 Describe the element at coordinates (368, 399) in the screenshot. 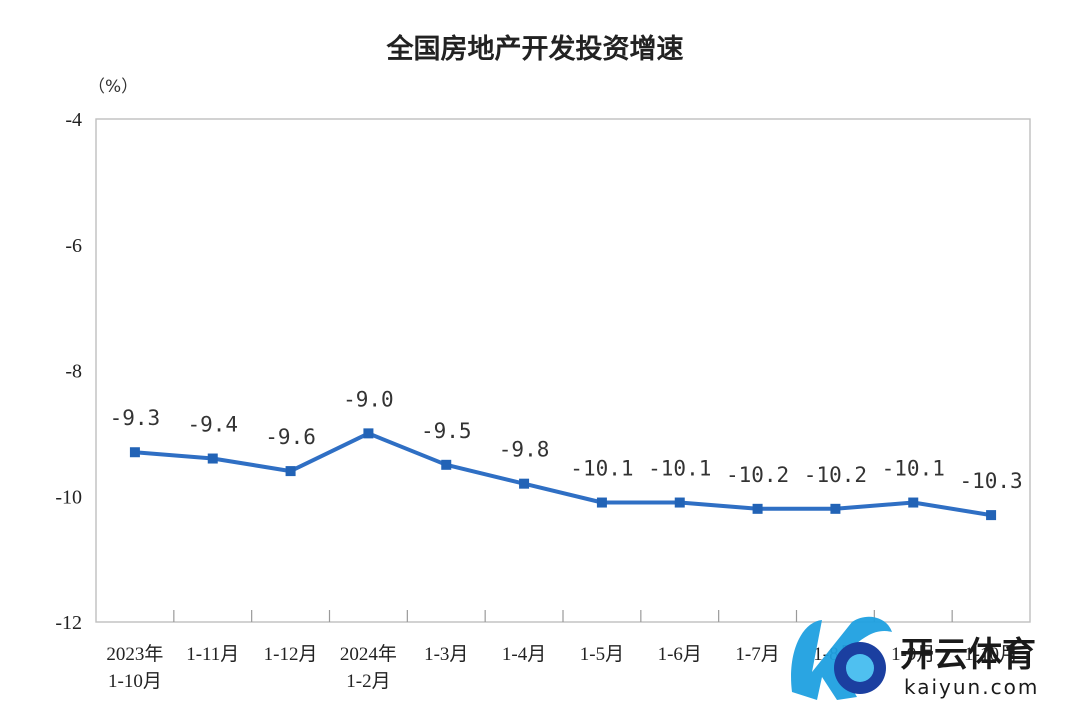

I see `data-label: -9.0` at that location.